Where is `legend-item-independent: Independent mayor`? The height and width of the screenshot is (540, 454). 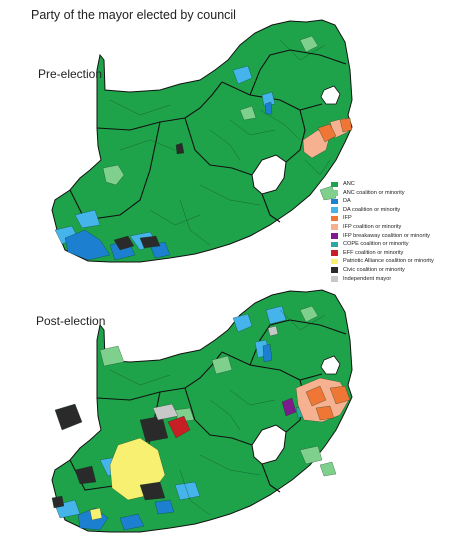
legend-item-independent: Independent mayor is located at coordinates (382, 279).